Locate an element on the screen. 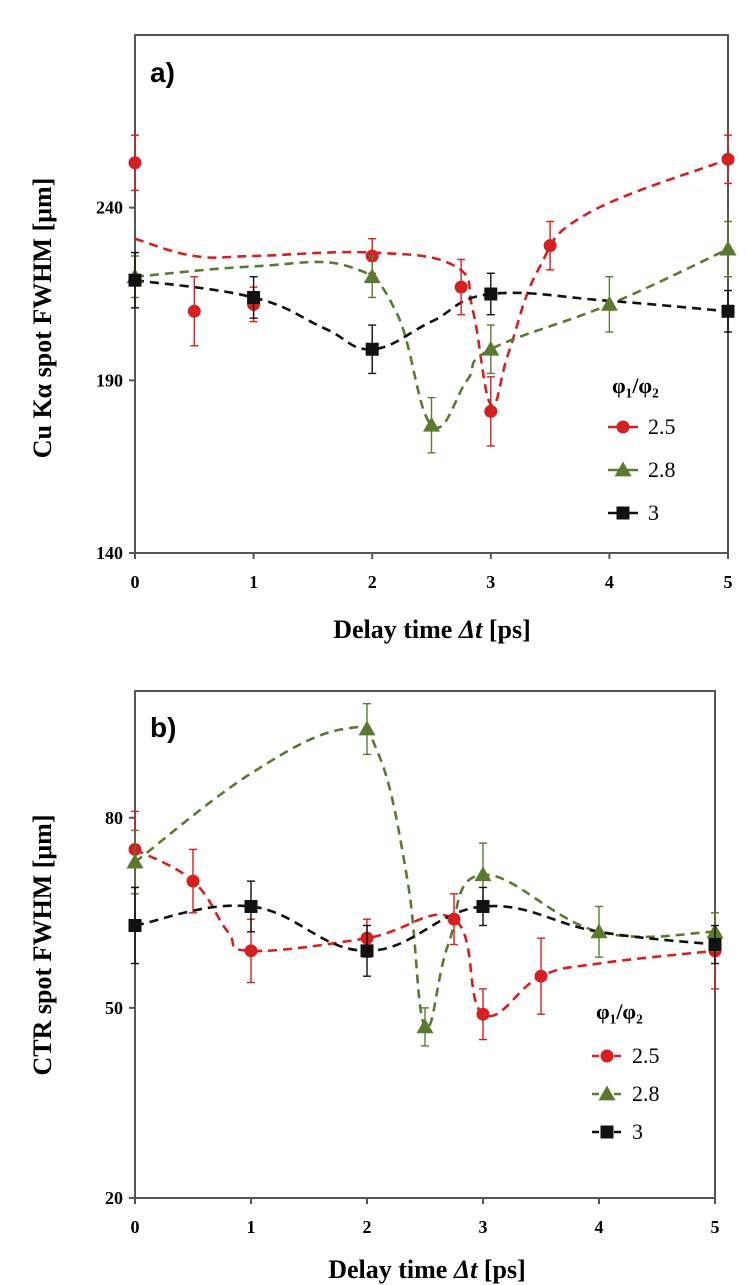 The width and height of the screenshot is (747, 1285). x-axis-label-a: Delay time Δt [ps] is located at coordinates (432, 629).